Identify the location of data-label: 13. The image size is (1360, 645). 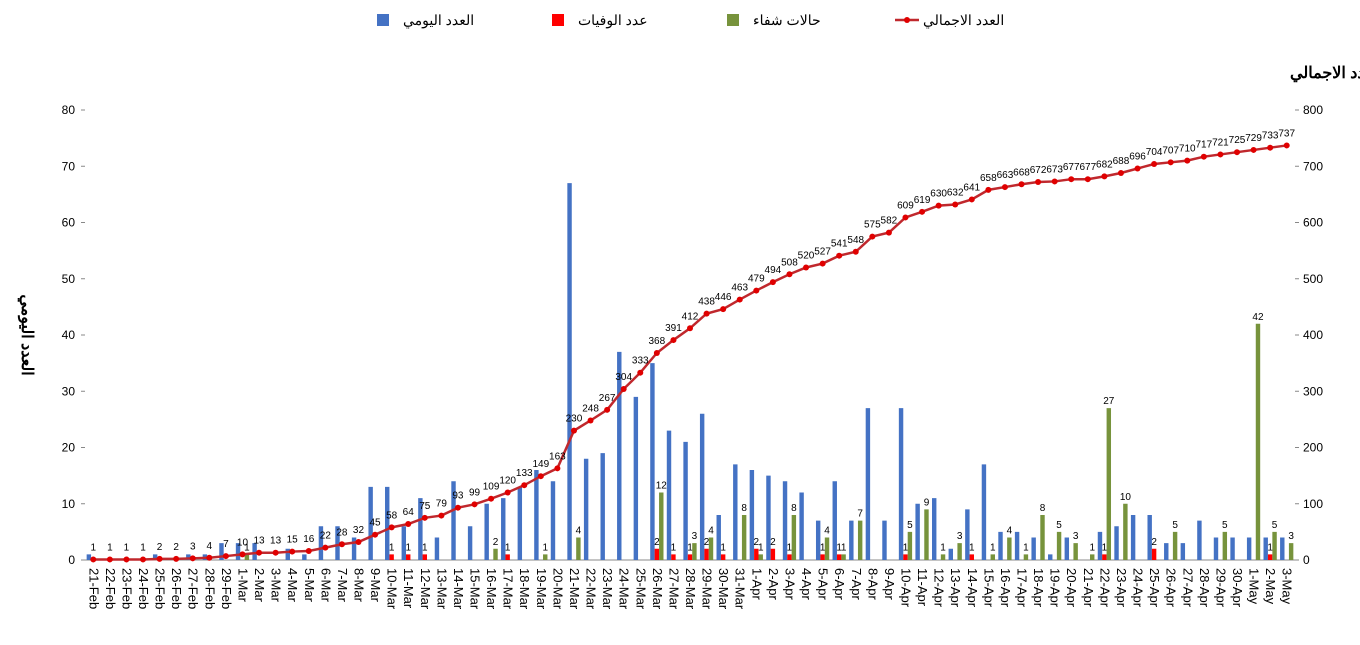
(276, 541).